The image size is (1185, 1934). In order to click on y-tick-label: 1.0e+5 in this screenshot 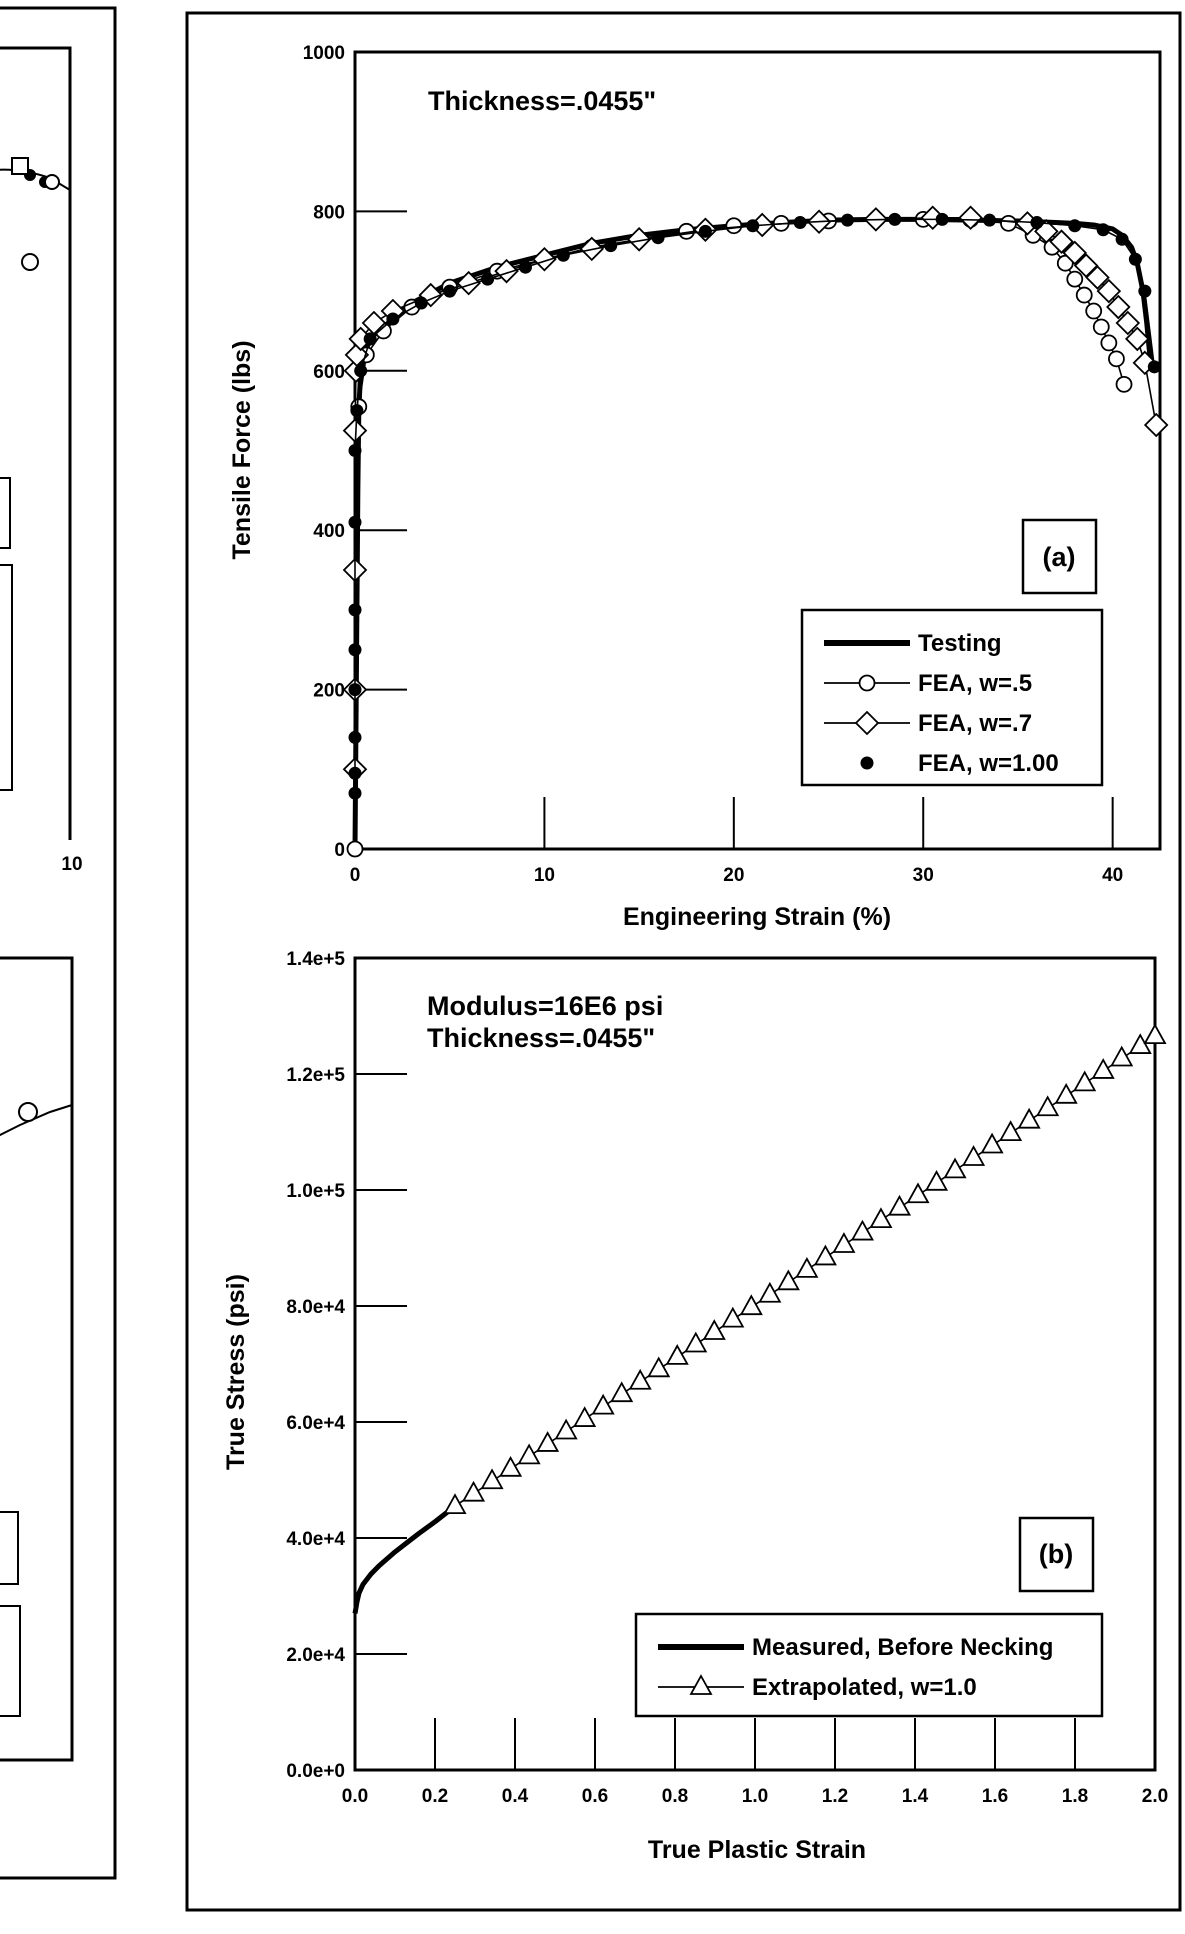, I will do `click(315, 1191)`.